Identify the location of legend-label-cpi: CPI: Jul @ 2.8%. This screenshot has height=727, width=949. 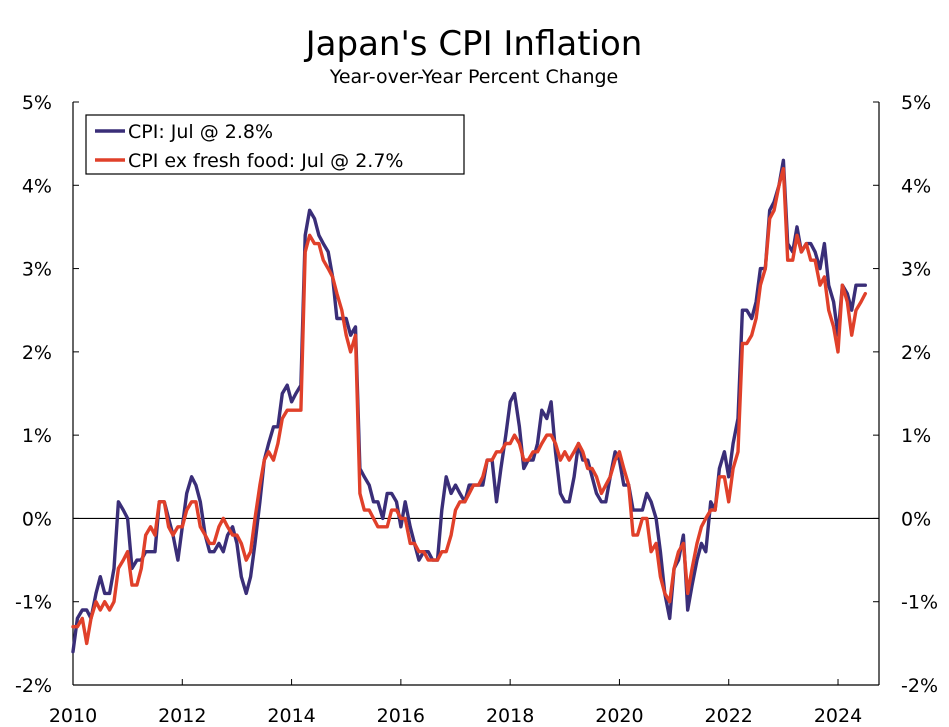
(200, 132).